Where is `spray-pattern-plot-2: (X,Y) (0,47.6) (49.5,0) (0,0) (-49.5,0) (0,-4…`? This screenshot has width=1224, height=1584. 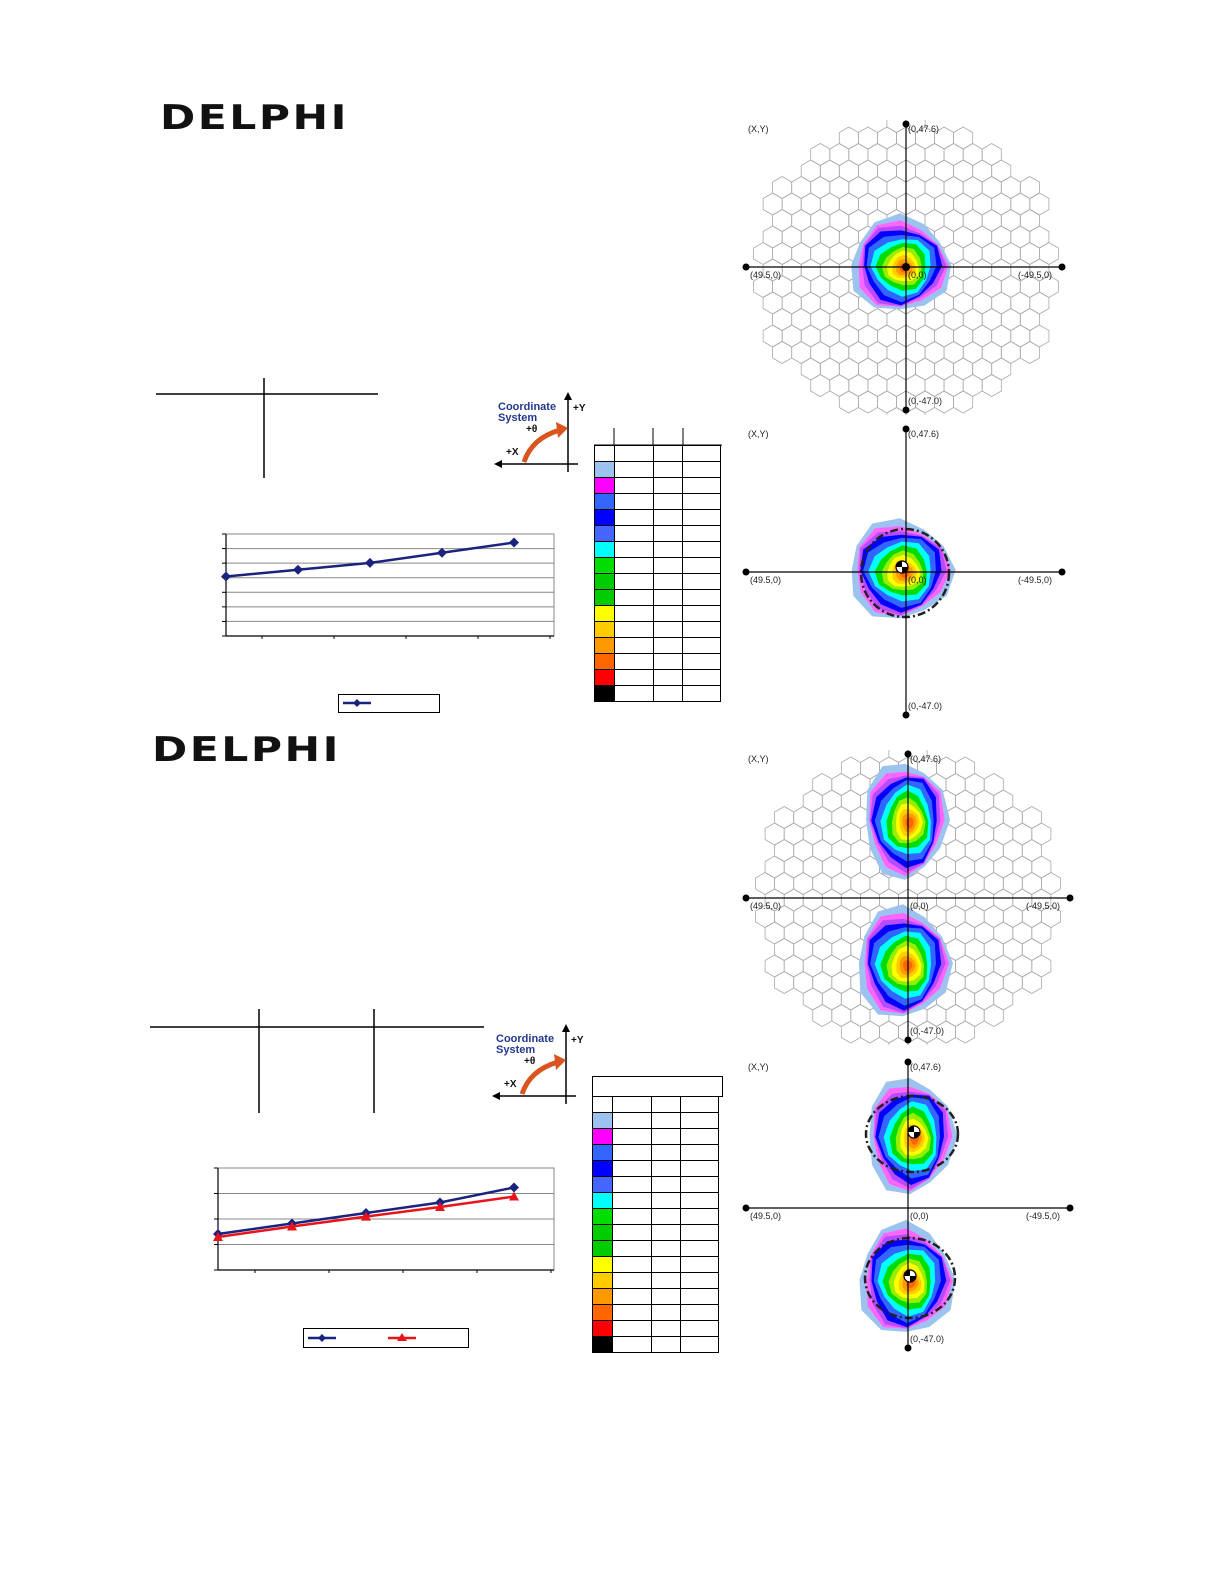 spray-pattern-plot-2: (X,Y) (0,47.6) (49.5,0) (0,0) (-49.5,0) (0,-4… is located at coordinates (904, 572).